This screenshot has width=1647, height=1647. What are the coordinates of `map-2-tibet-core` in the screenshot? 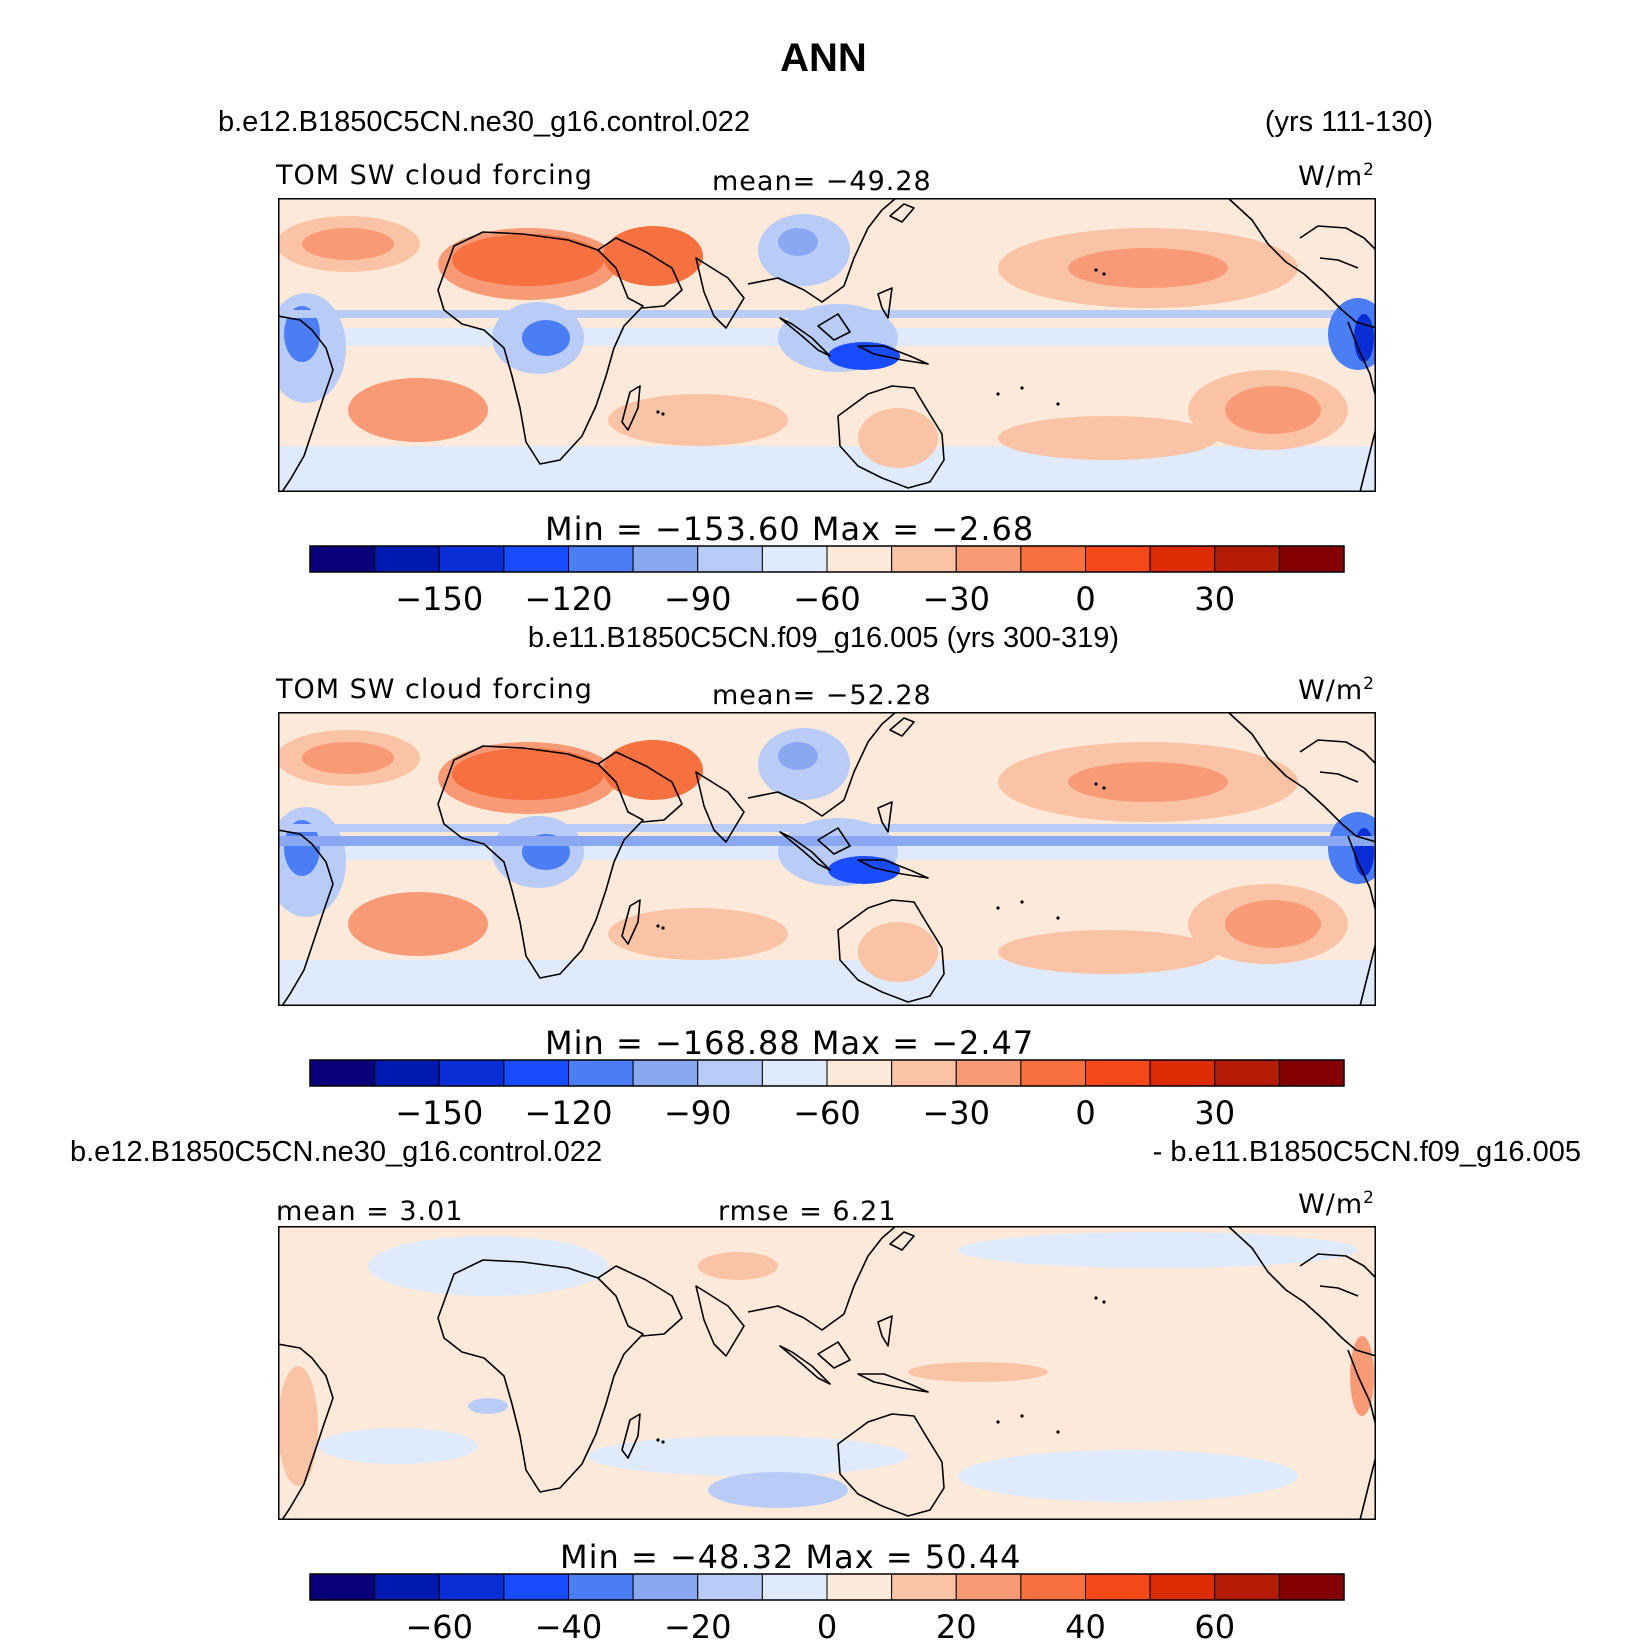 It's located at (798, 756).